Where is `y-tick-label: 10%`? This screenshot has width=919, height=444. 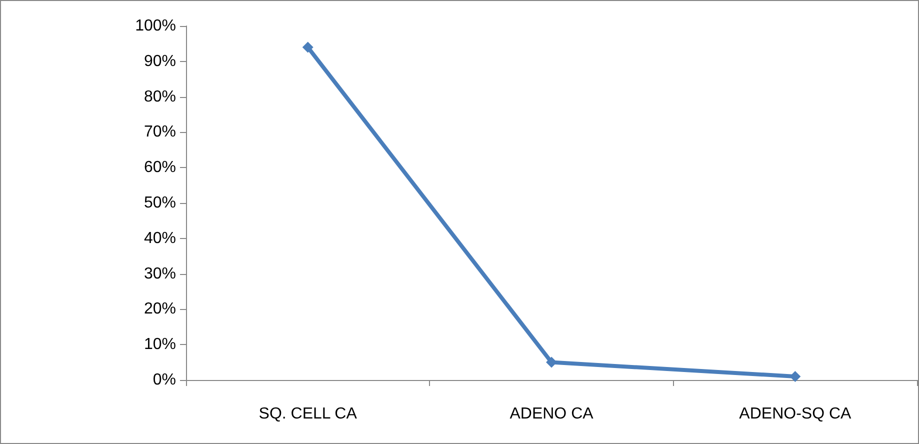 y-tick-label: 10% is located at coordinates (160, 345).